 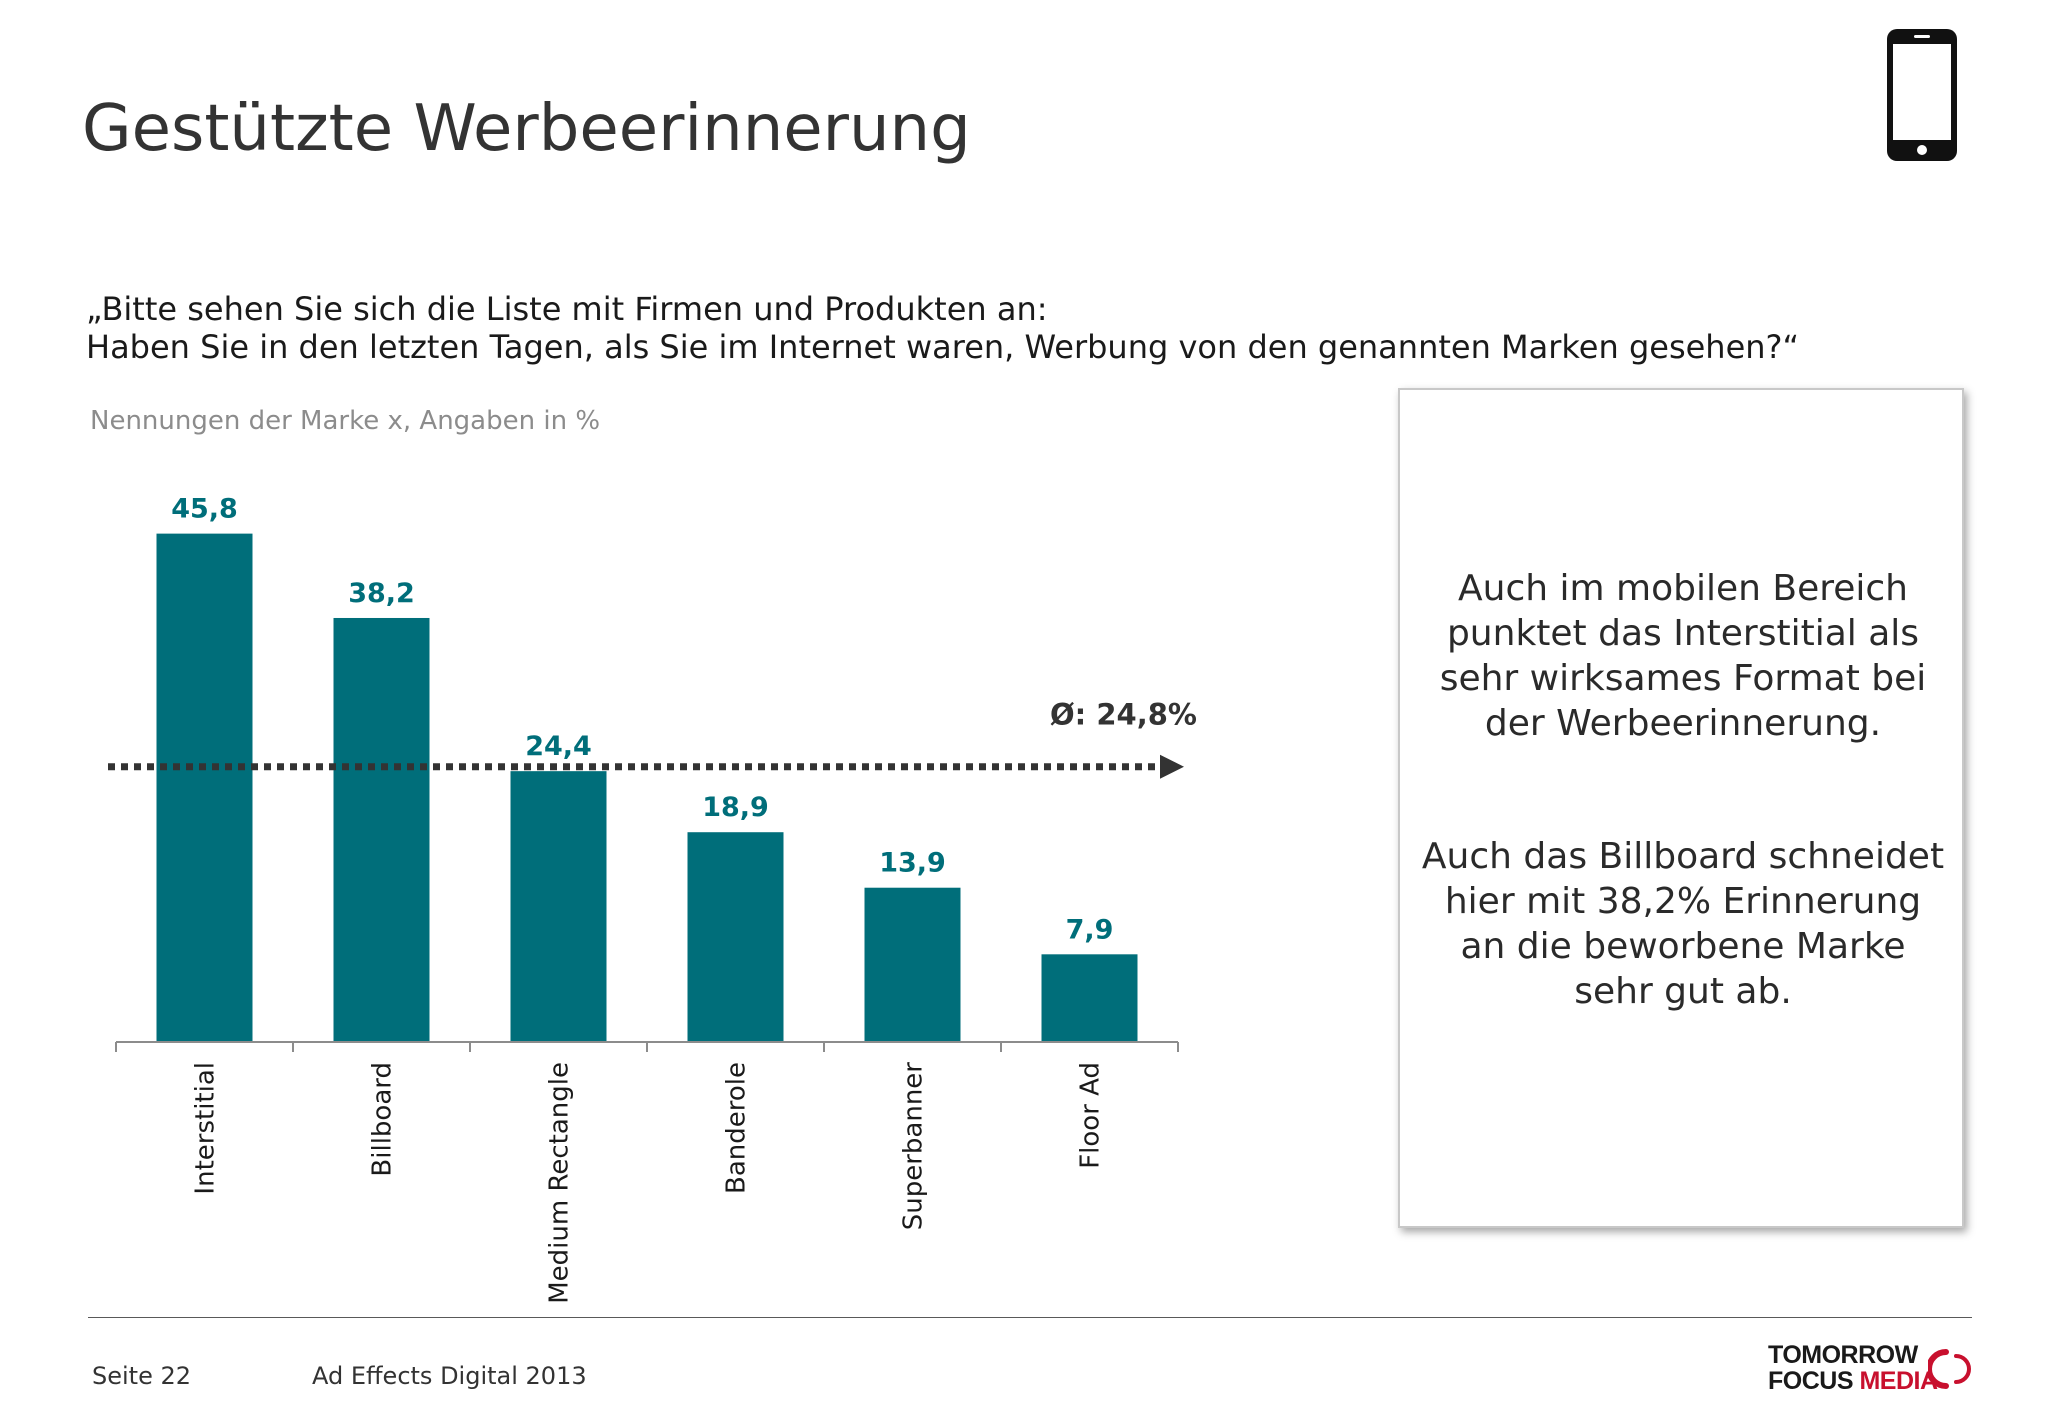 What do you see at coordinates (914, 1146) in the screenshot?
I see `category-label: Superbanner` at bounding box center [914, 1146].